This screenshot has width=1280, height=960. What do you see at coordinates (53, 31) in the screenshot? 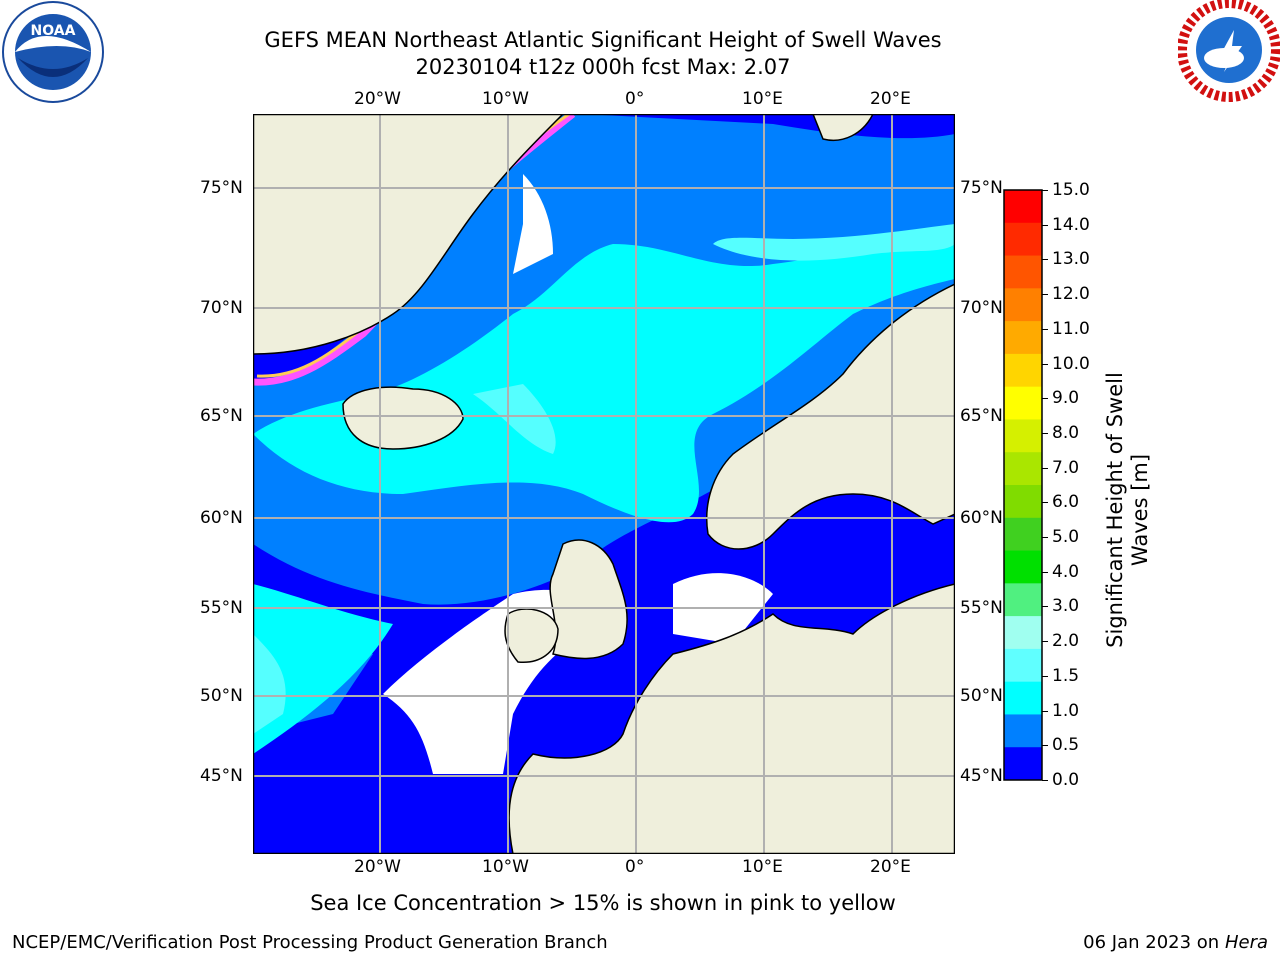
I see `noaa-logo-text: NOAA` at bounding box center [53, 31].